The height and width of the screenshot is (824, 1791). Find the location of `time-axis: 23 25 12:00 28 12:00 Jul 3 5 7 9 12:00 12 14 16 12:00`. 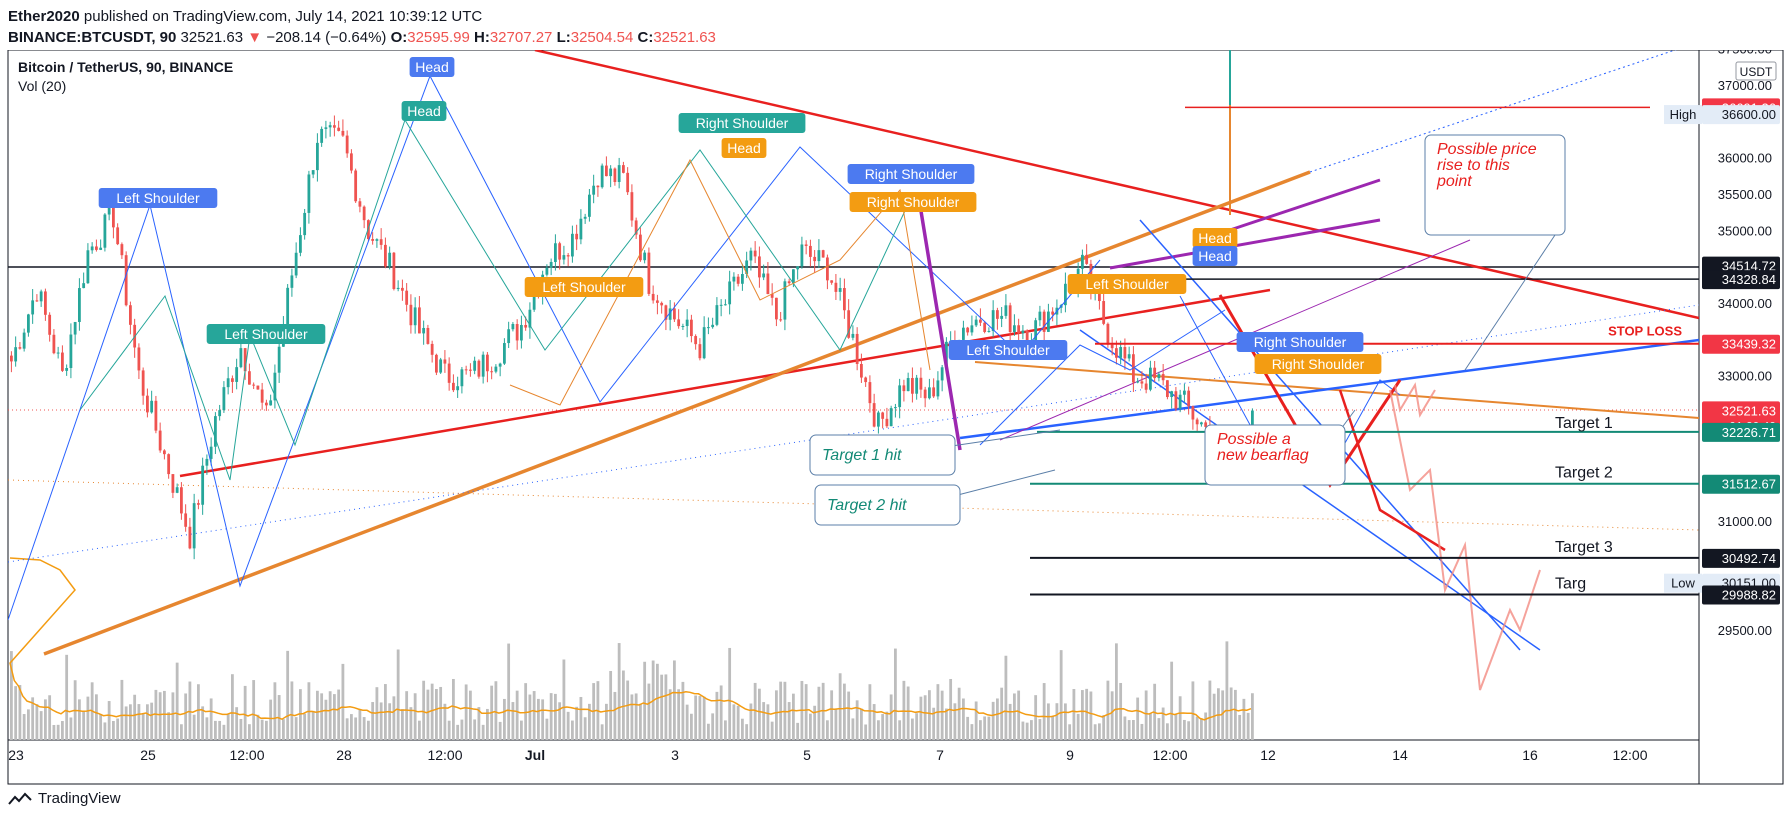

time-axis: 23 25 12:00 28 12:00 Jul 3 5 7 9 12:00 12 14 16 12:00 is located at coordinates (828, 755).